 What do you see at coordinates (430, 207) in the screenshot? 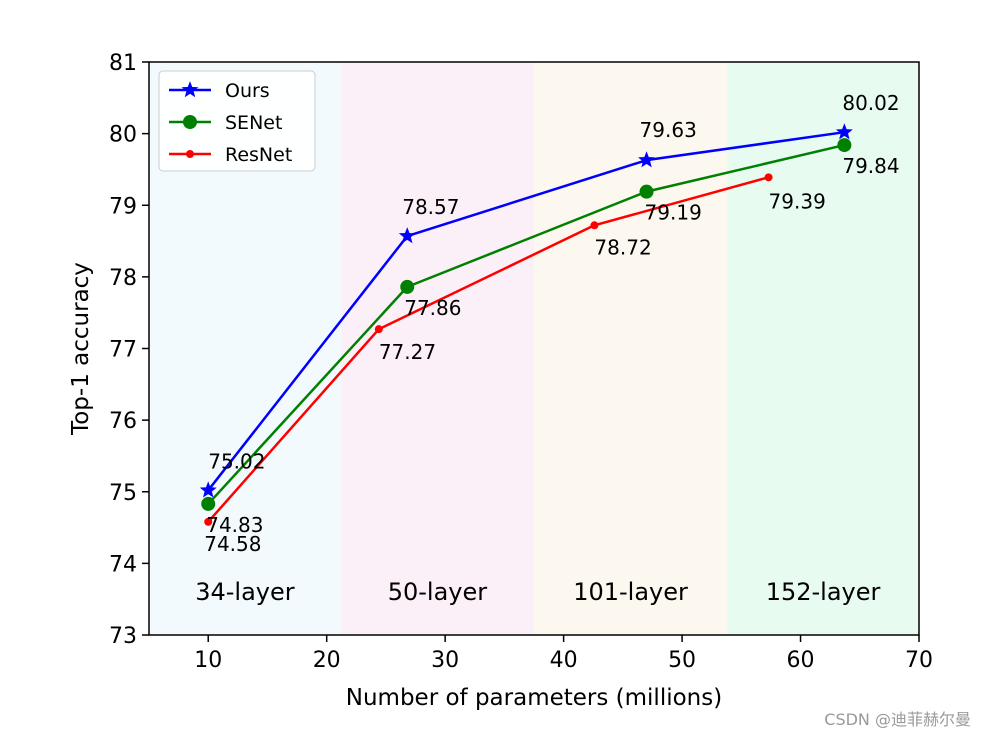
I see `data-label-ours: 78.57` at bounding box center [430, 207].